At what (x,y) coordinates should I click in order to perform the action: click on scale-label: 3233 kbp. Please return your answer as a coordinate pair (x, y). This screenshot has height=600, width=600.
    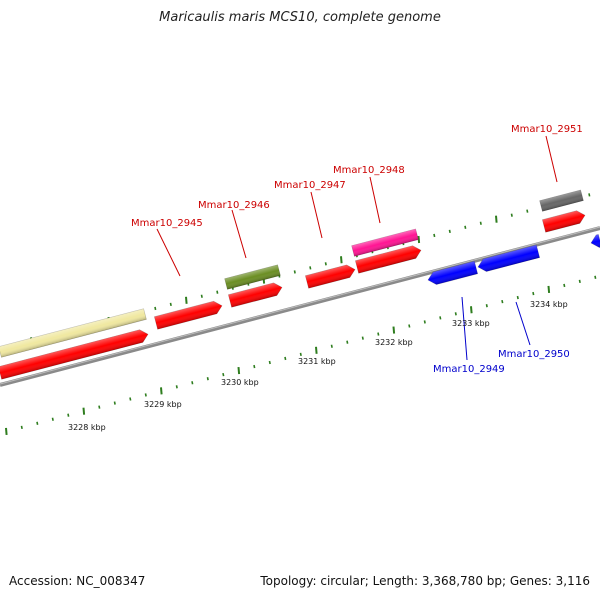
    Looking at the image, I should click on (471, 323).